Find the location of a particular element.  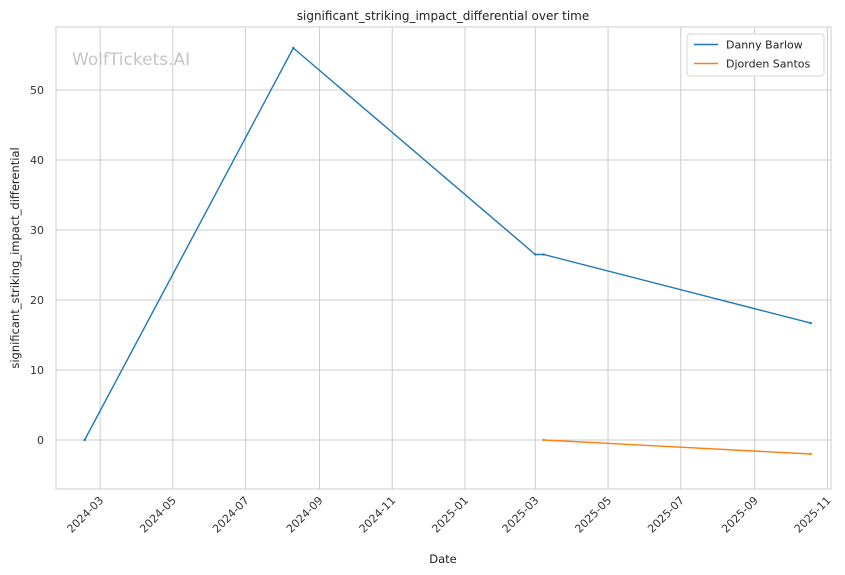

x-tick-label: 2024-09 is located at coordinates (305, 515).